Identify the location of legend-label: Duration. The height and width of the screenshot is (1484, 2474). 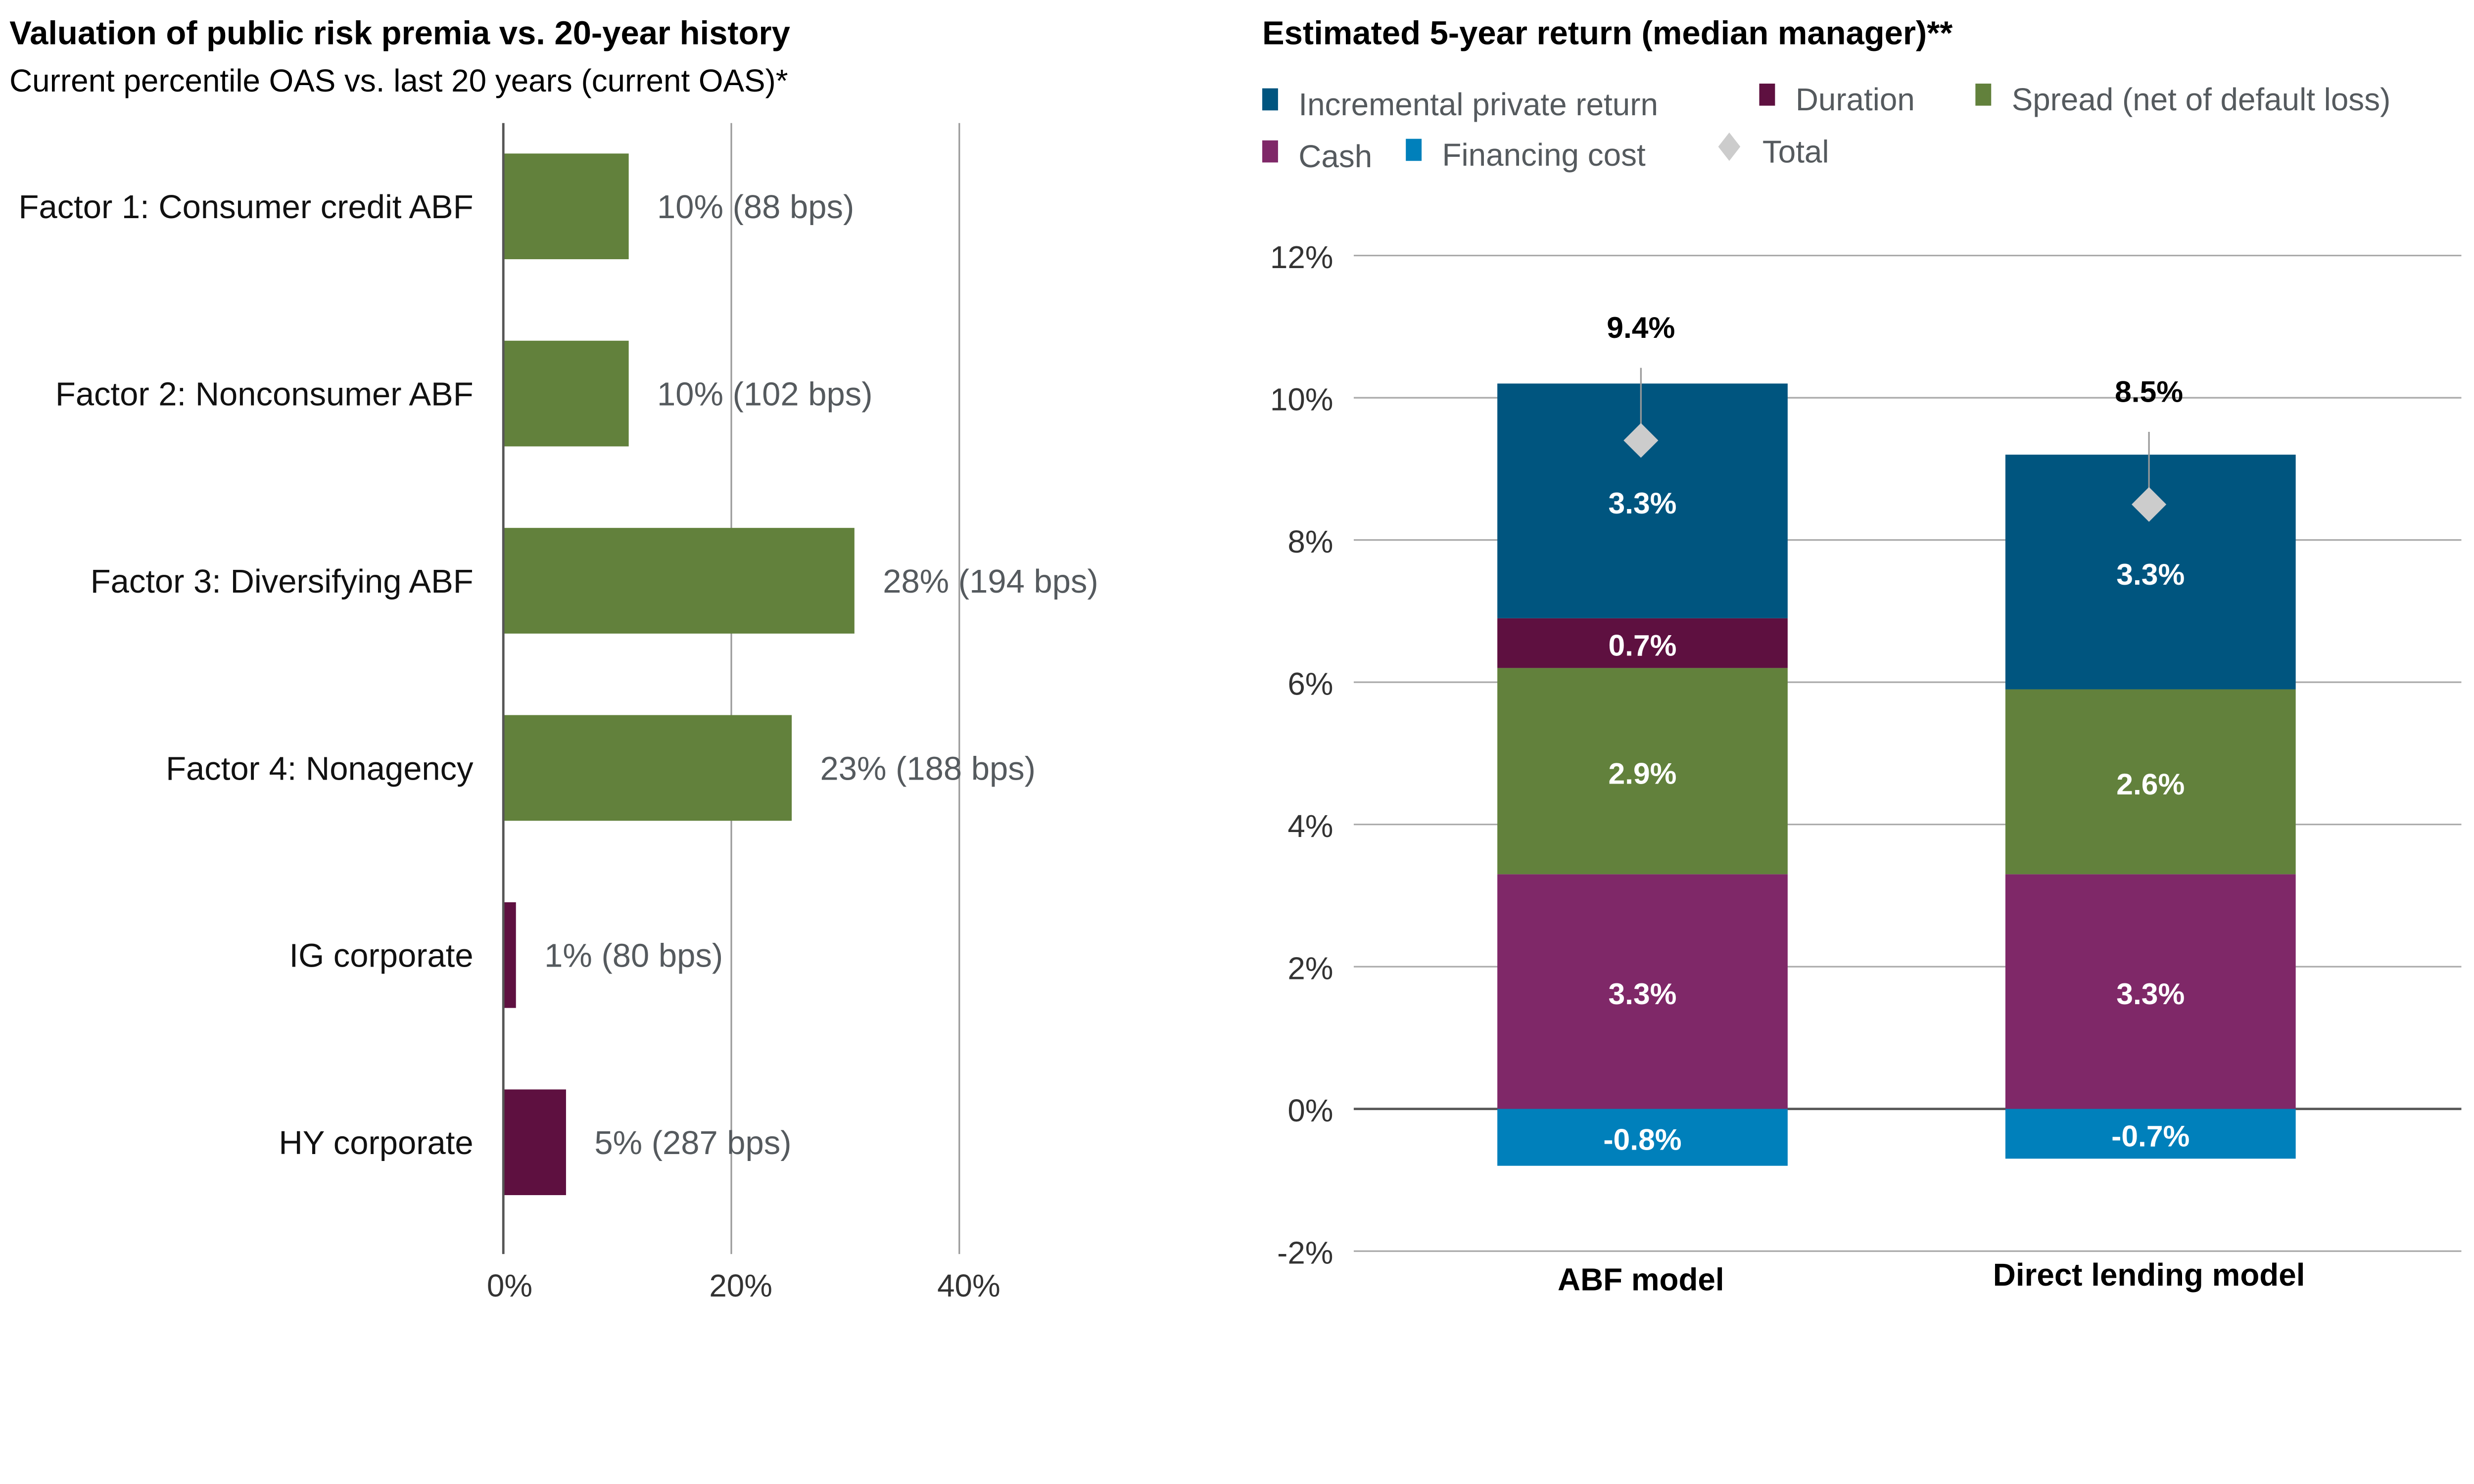
(1856, 99).